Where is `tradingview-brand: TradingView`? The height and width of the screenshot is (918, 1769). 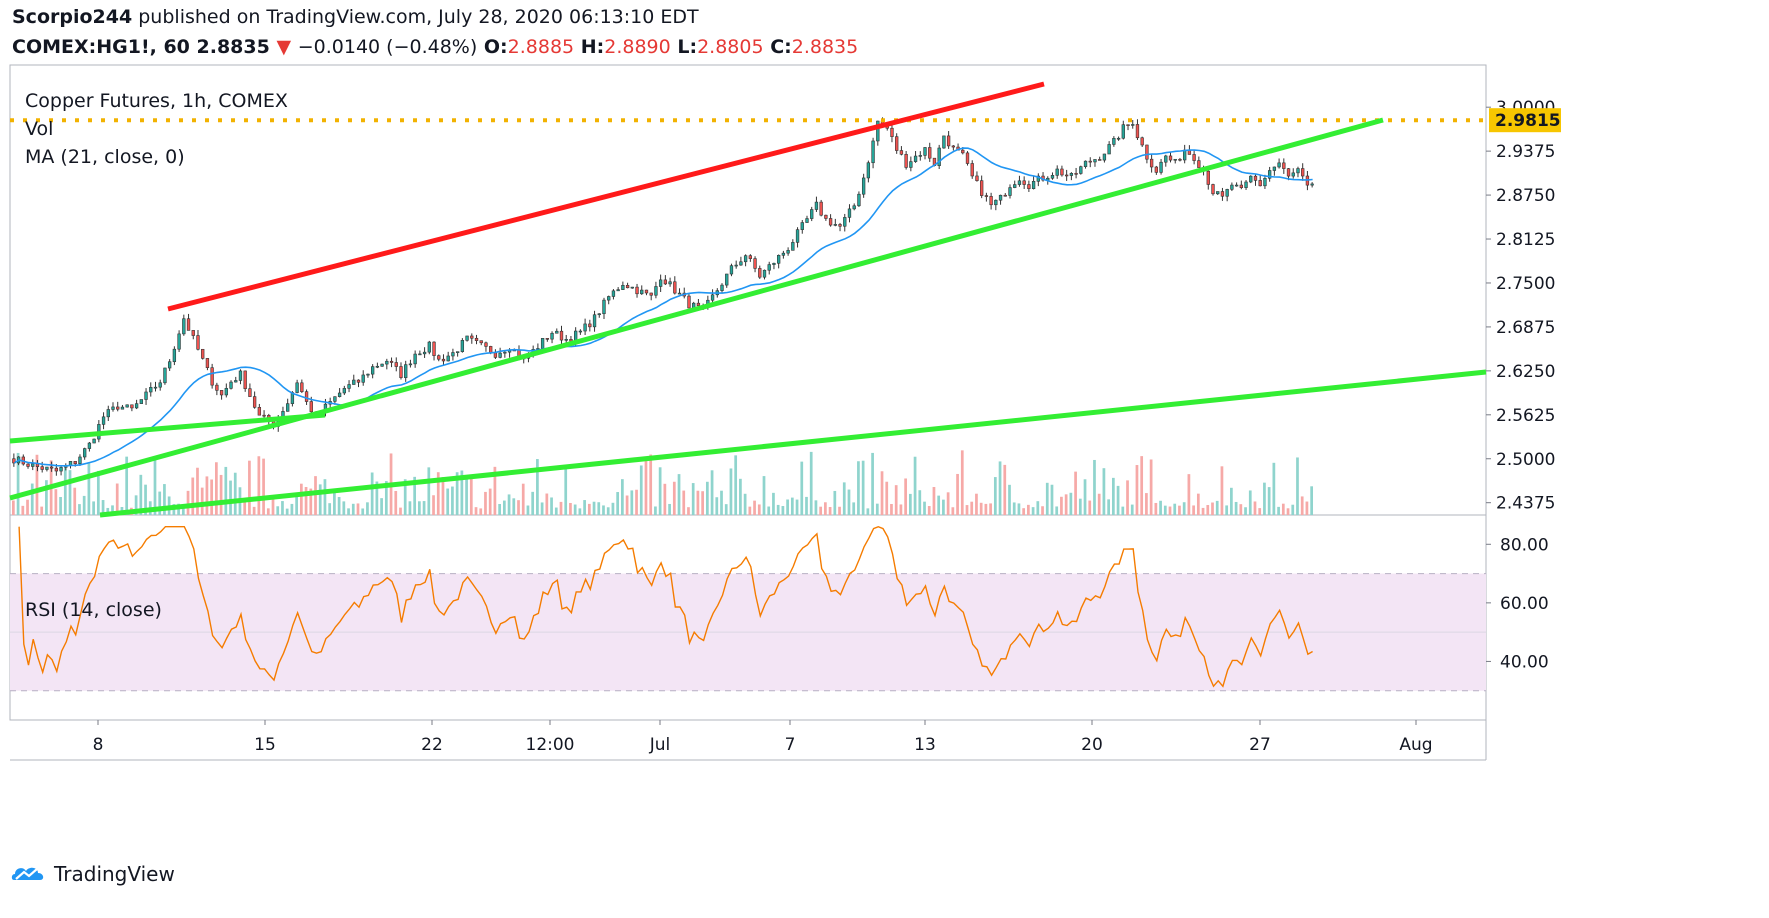
tradingview-brand: TradingView is located at coordinates (92, 874).